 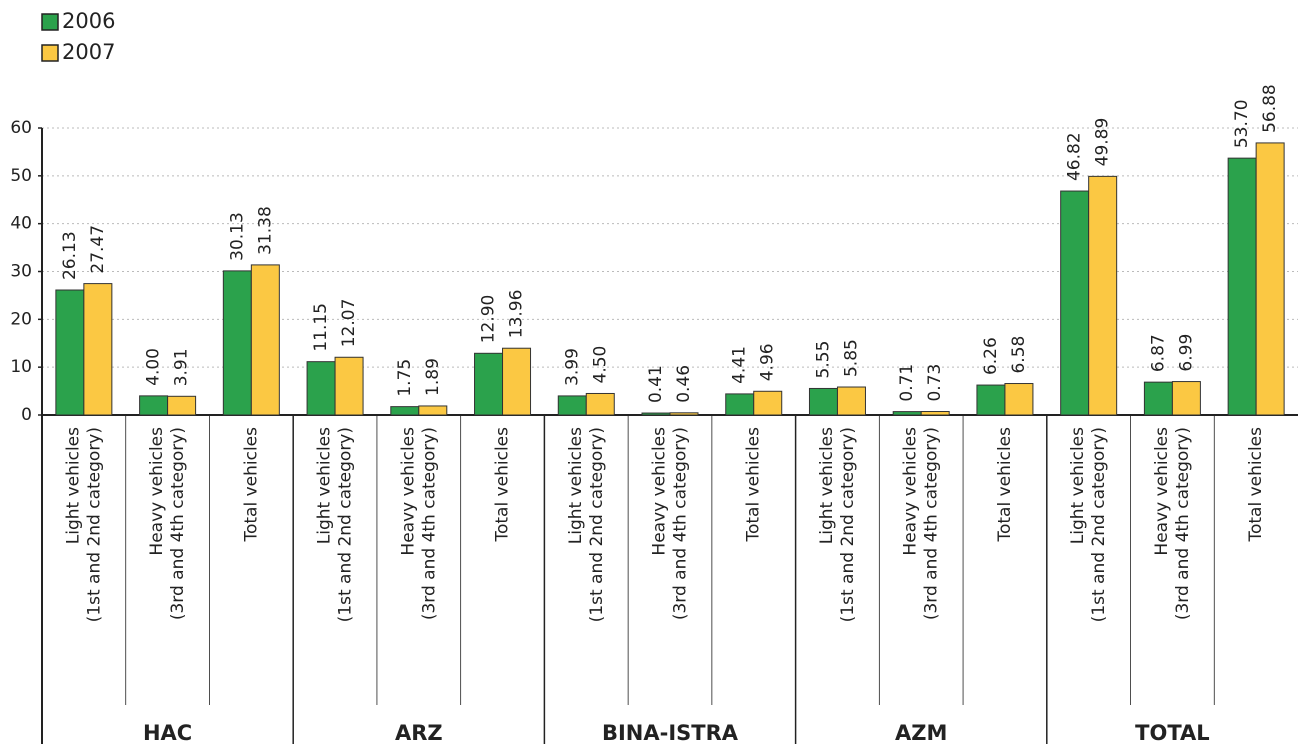 What do you see at coordinates (907, 383) in the screenshot?
I see `value-label: 0.71` at bounding box center [907, 383].